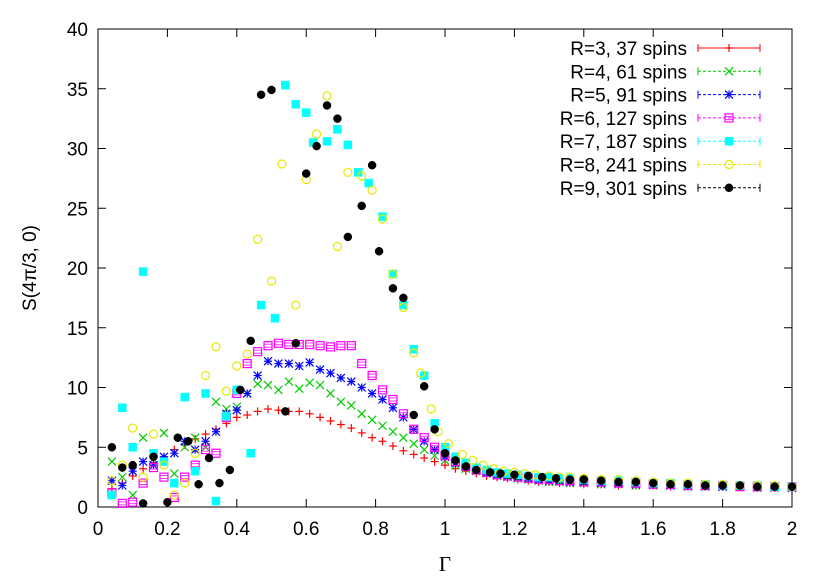 The height and width of the screenshot is (581, 830). Describe the element at coordinates (628, 72) in the screenshot. I see `legend-label: R=4, 61 spins` at that location.